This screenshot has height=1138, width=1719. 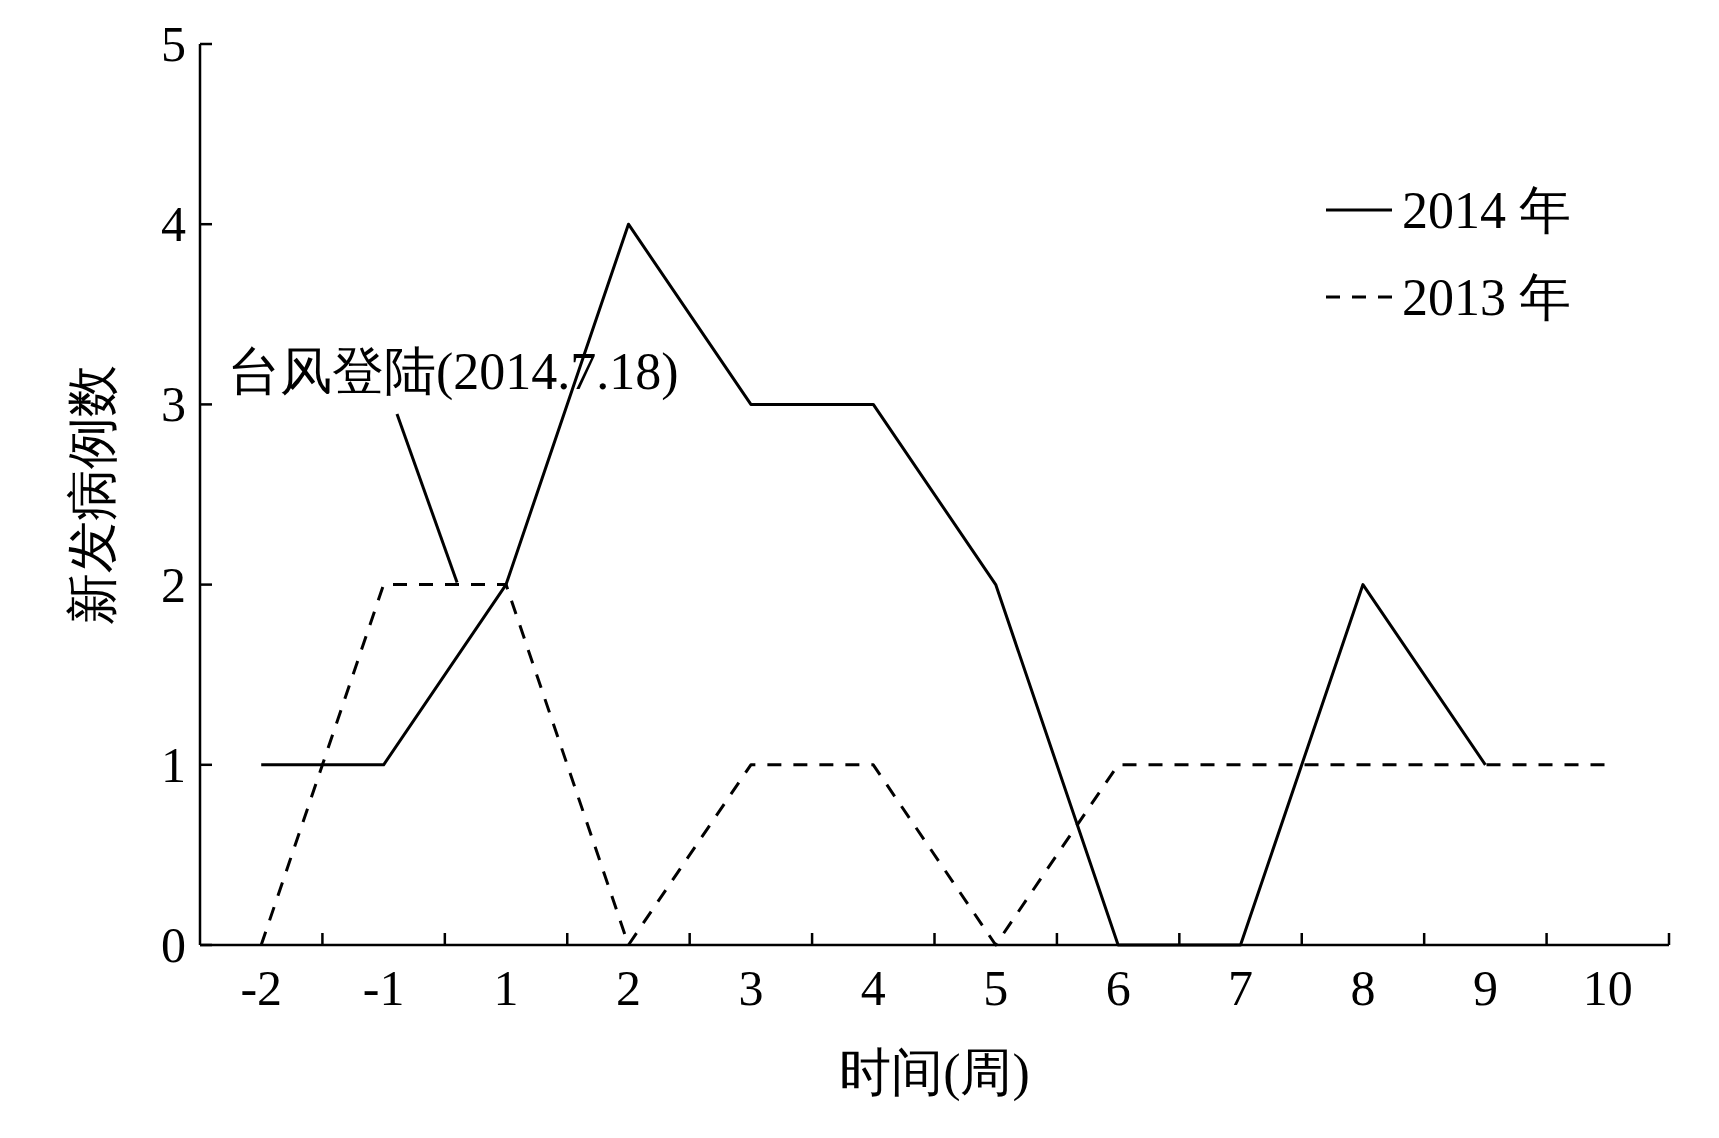 What do you see at coordinates (751, 988) in the screenshot?
I see `x-tick-label: 3` at bounding box center [751, 988].